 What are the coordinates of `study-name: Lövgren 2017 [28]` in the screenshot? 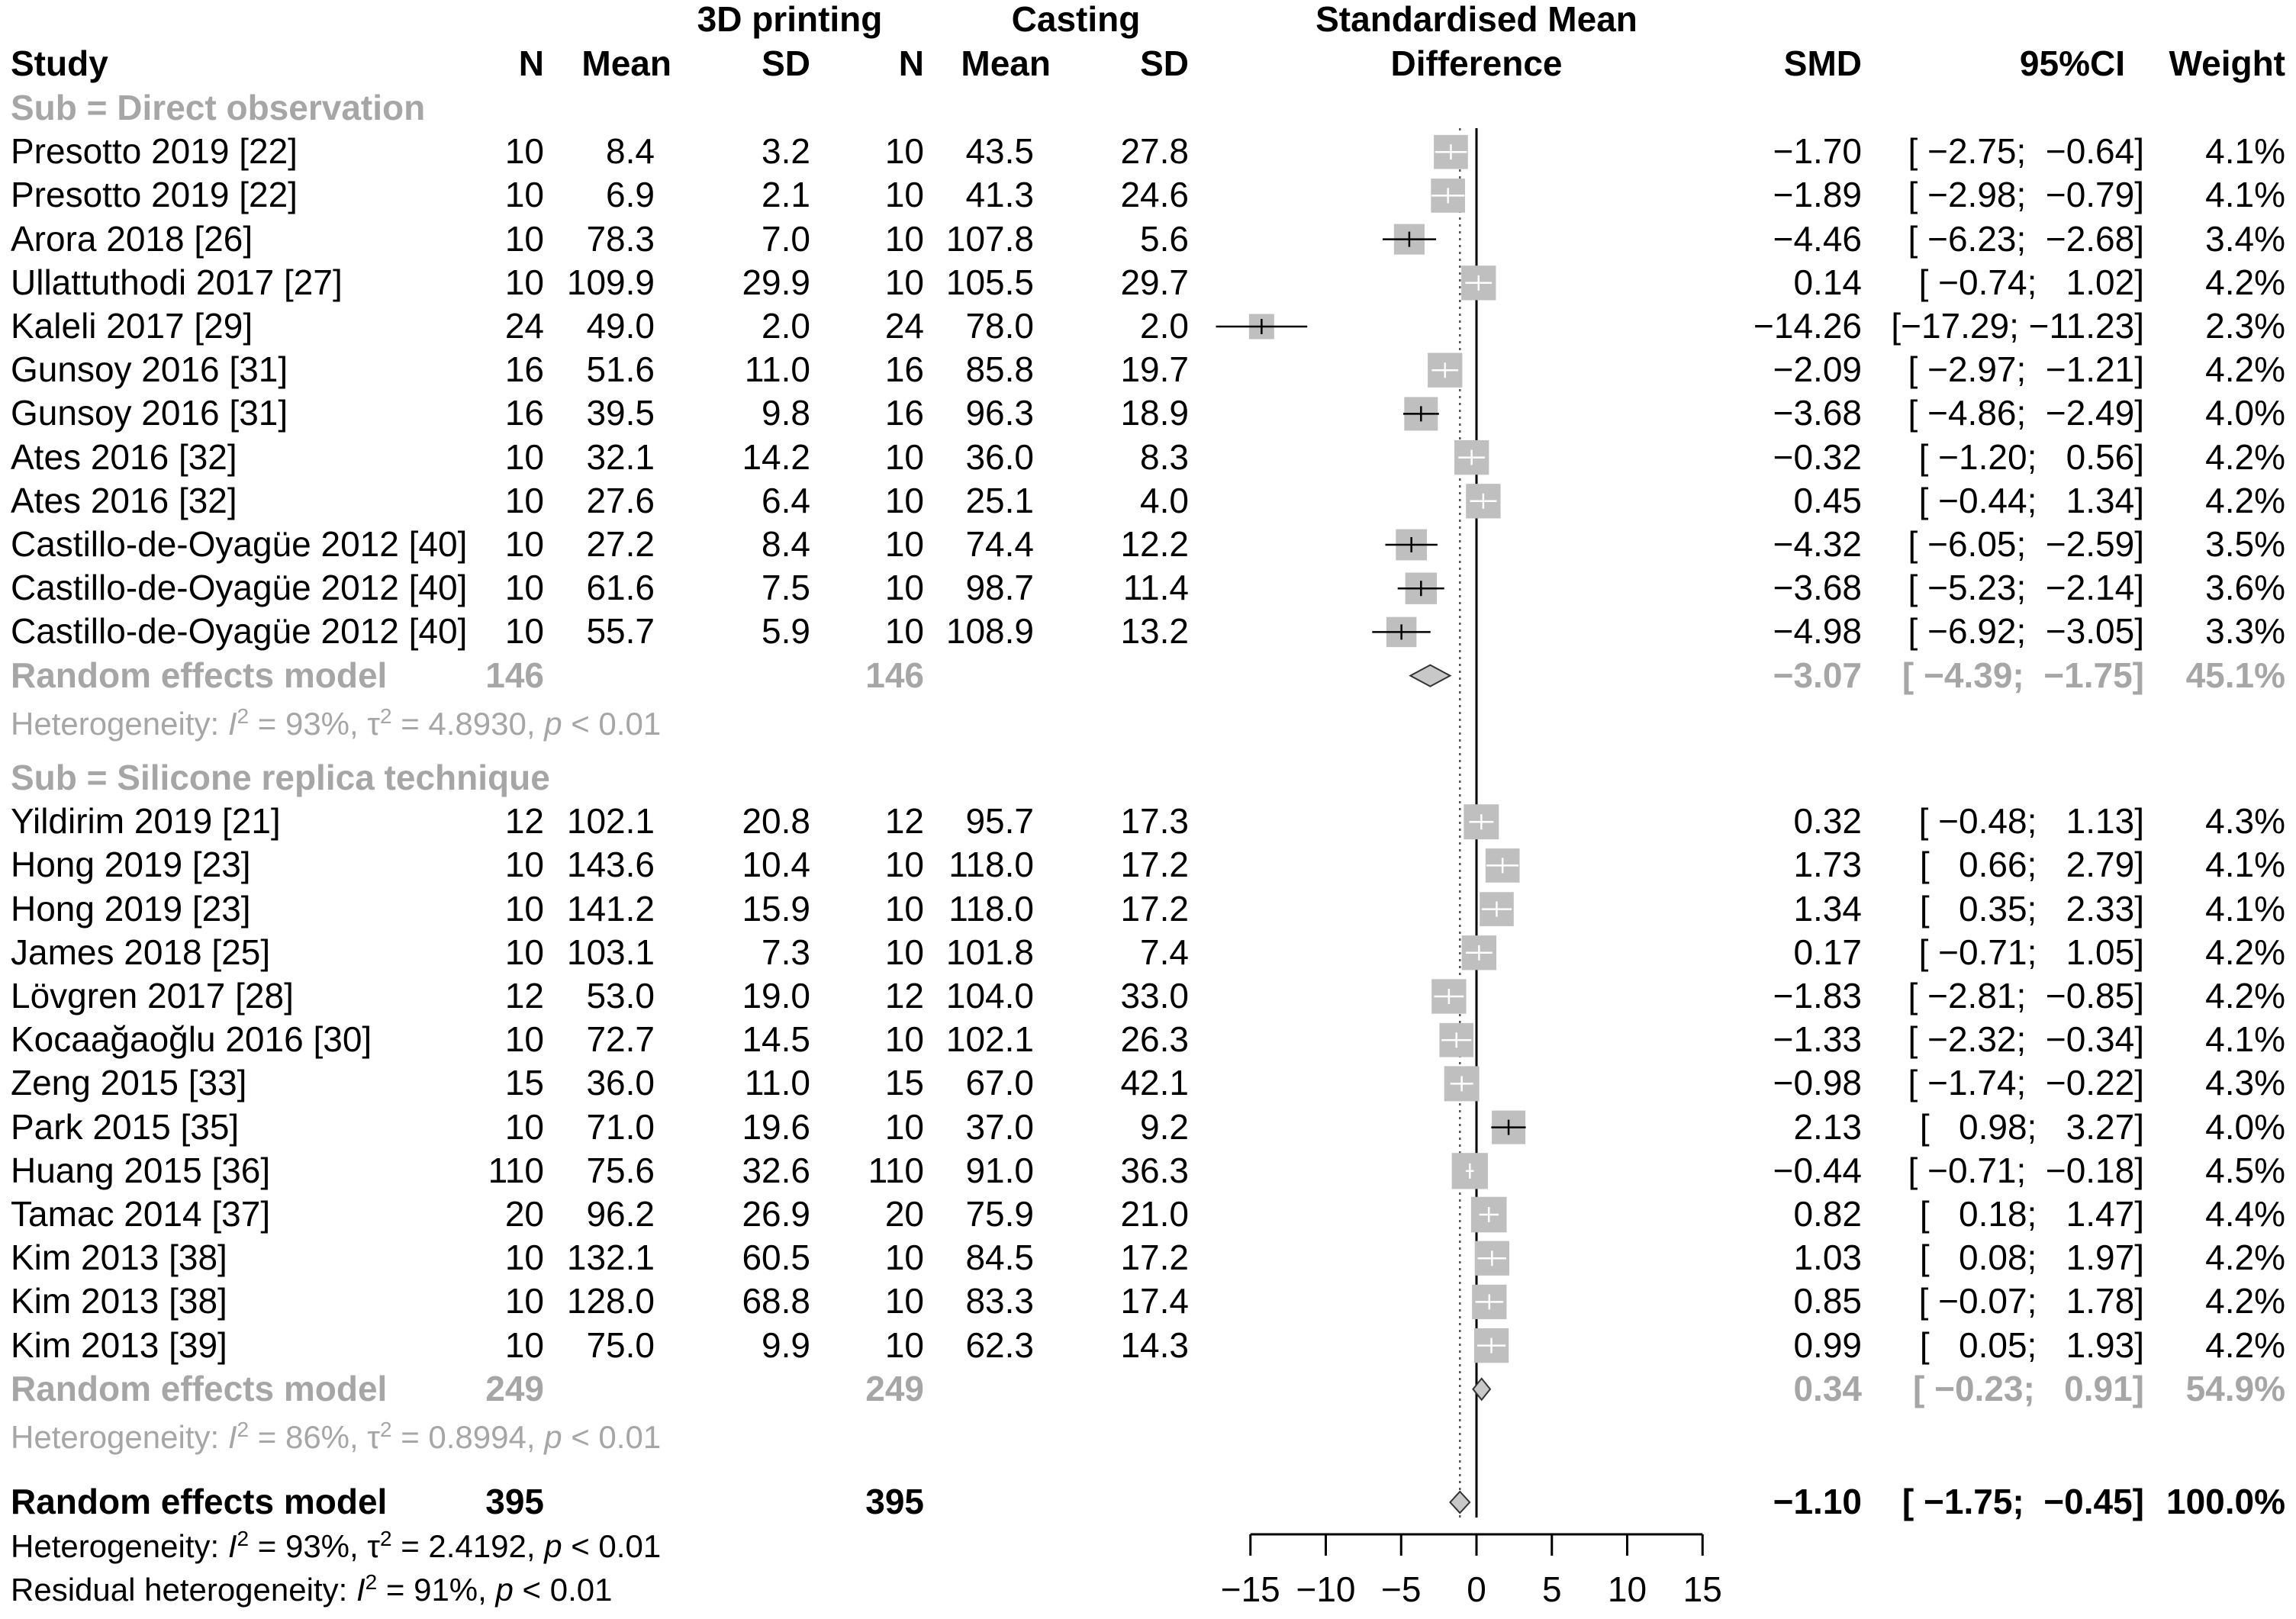 It's located at (152, 995).